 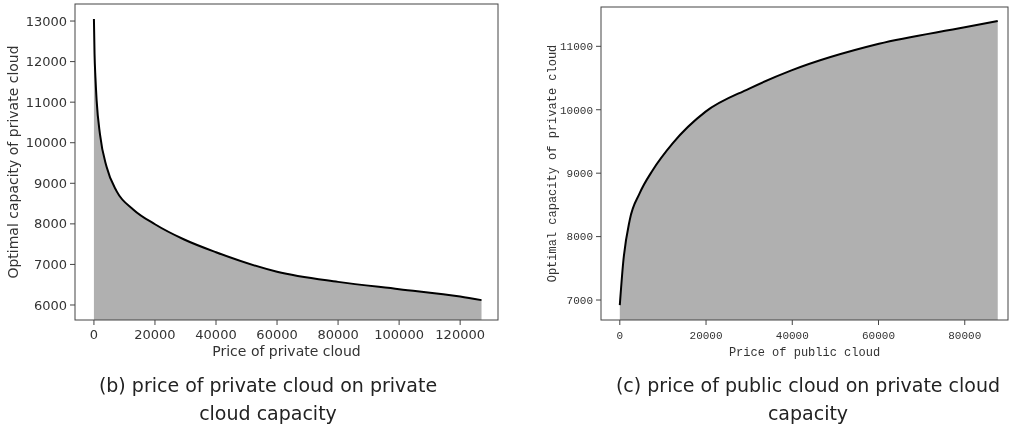 I want to click on text: (c) price of public cloud on private cloud capacity, so click(x=808, y=399).